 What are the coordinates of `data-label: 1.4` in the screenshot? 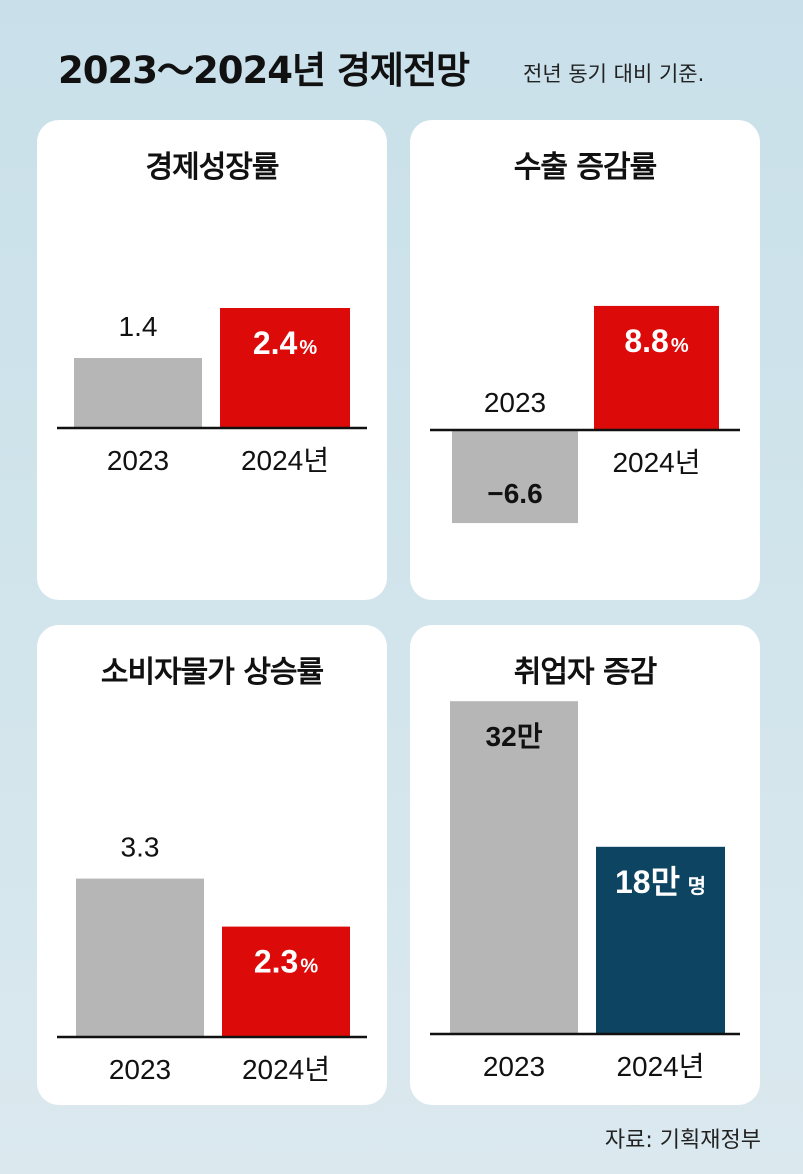 It's located at (138, 326).